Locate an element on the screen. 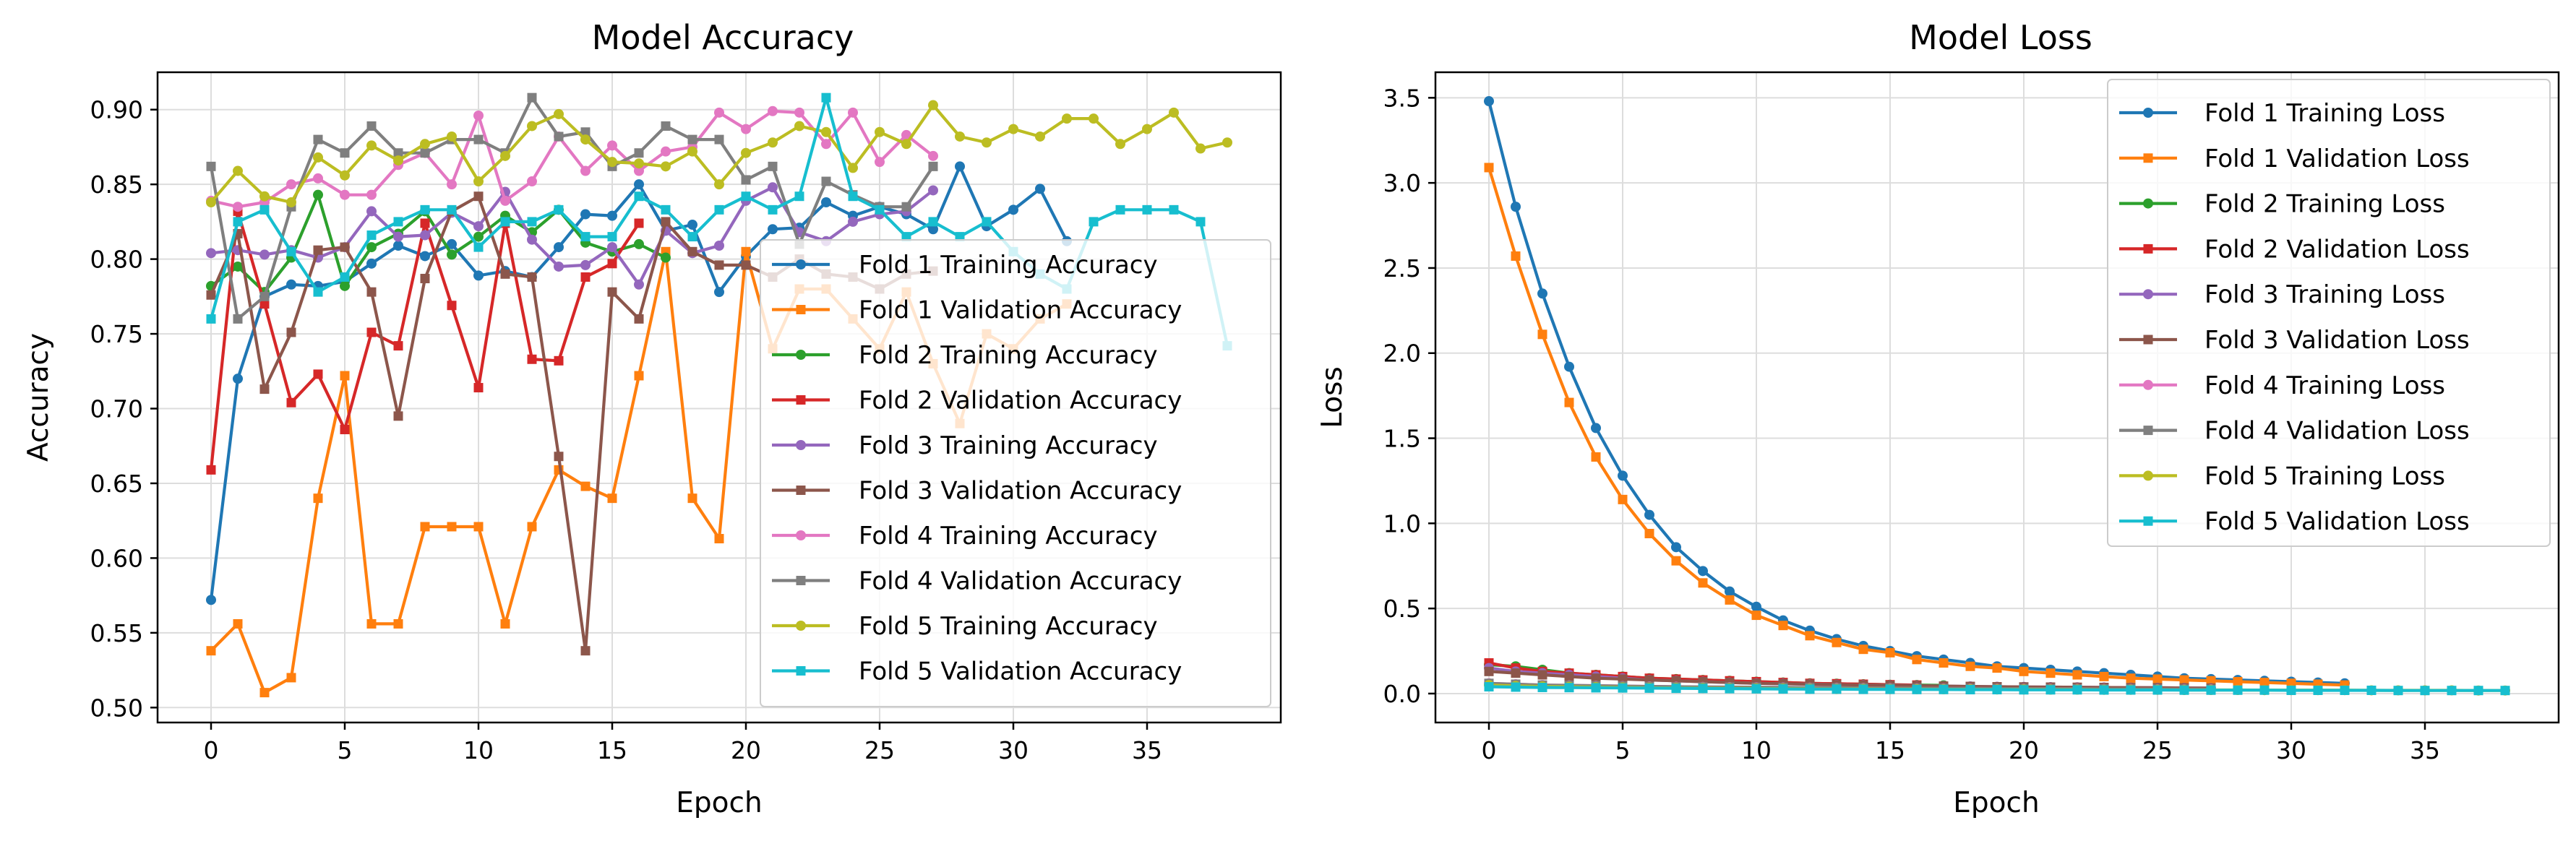  legend-label: Fold 5 Training Loss is located at coordinates (2325, 476).